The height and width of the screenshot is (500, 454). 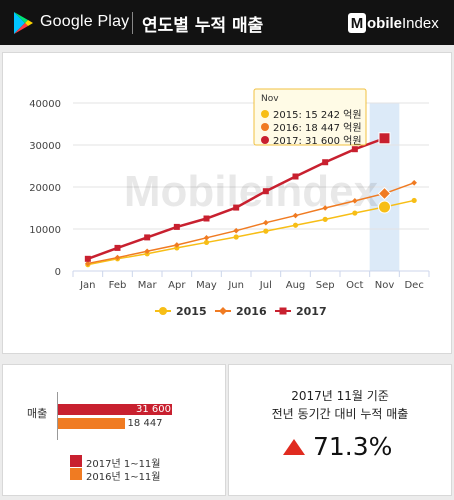 I want to click on legend-label-2016: 2016년 1~11월, so click(x=123, y=477).